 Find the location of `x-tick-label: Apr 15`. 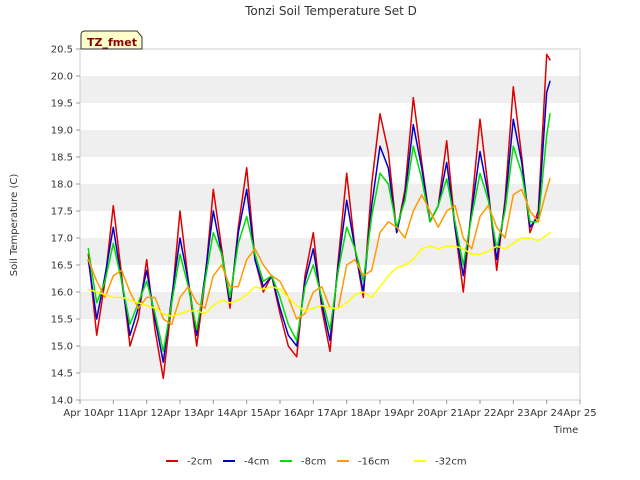

x-tick-label: Apr 15 is located at coordinates (246, 413).